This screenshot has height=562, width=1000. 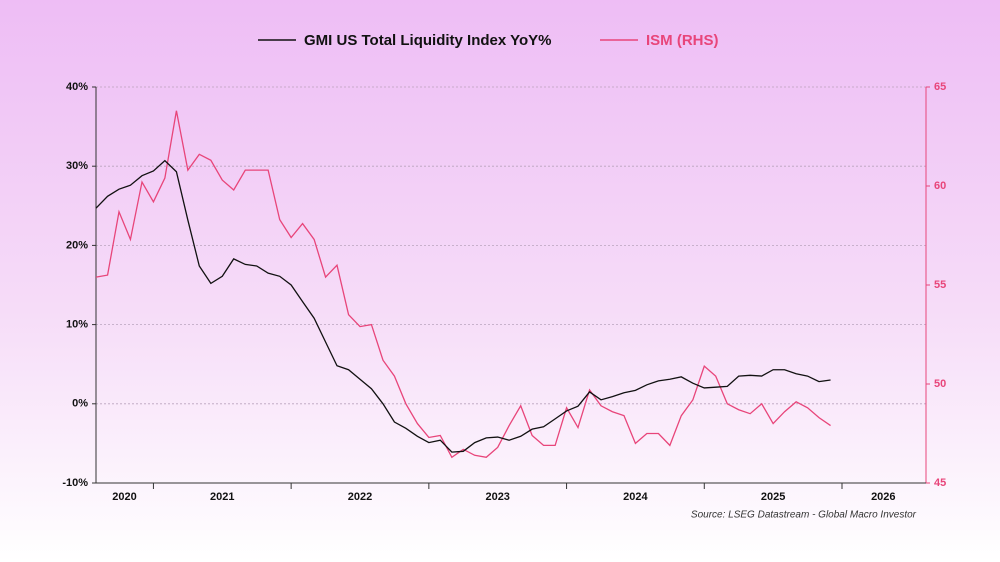 What do you see at coordinates (77, 245) in the screenshot?
I see `y-tick-label: 20%` at bounding box center [77, 245].